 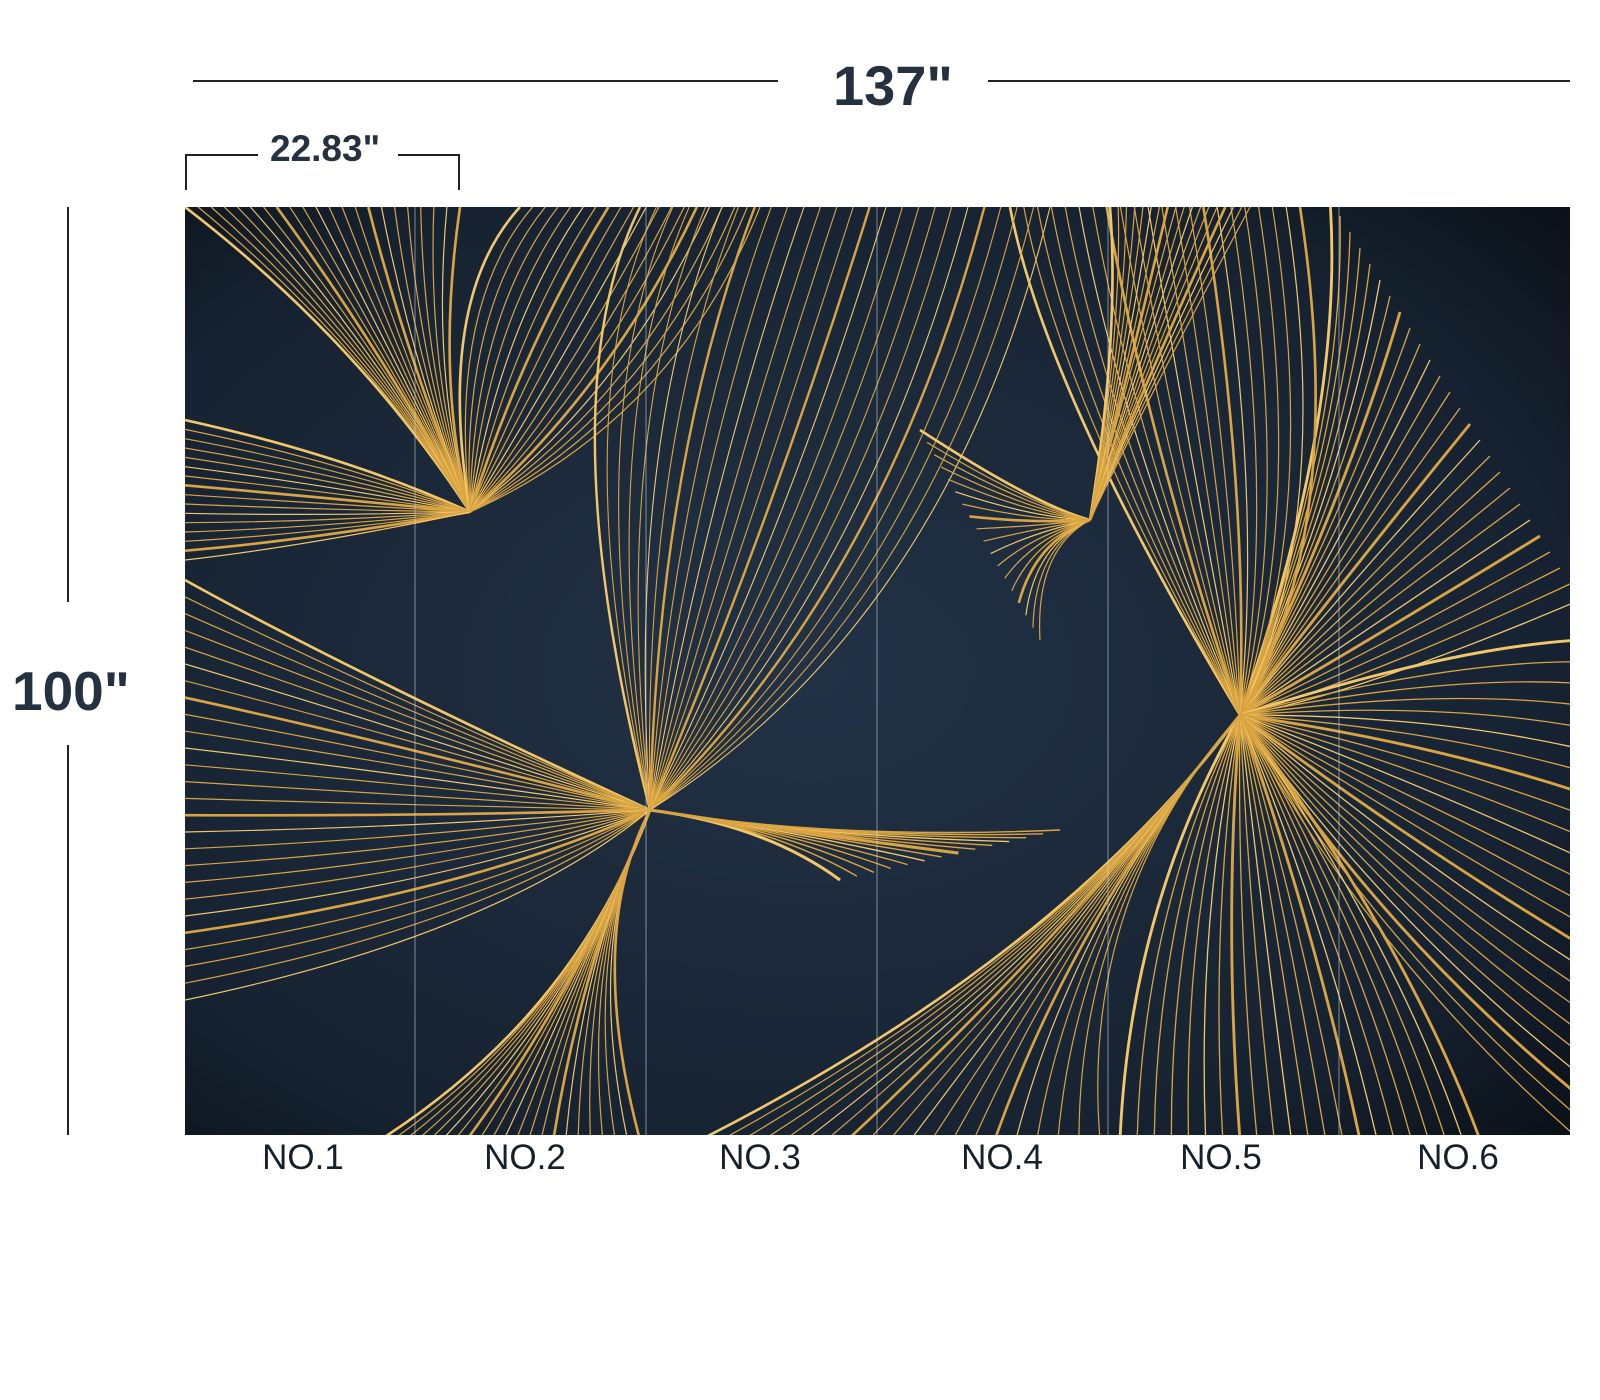 What do you see at coordinates (1458, 1157) in the screenshot?
I see `panel-label-6: NO.6` at bounding box center [1458, 1157].